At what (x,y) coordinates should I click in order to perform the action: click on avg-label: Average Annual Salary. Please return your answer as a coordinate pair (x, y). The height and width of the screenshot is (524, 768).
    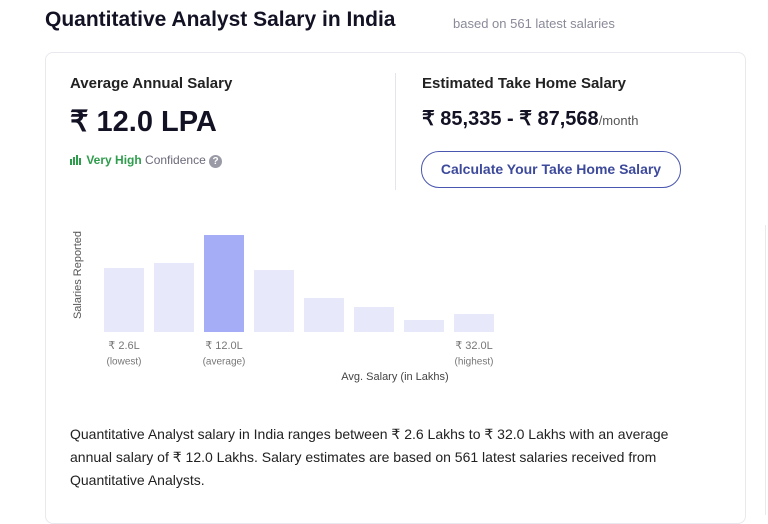
    Looking at the image, I should click on (151, 83).